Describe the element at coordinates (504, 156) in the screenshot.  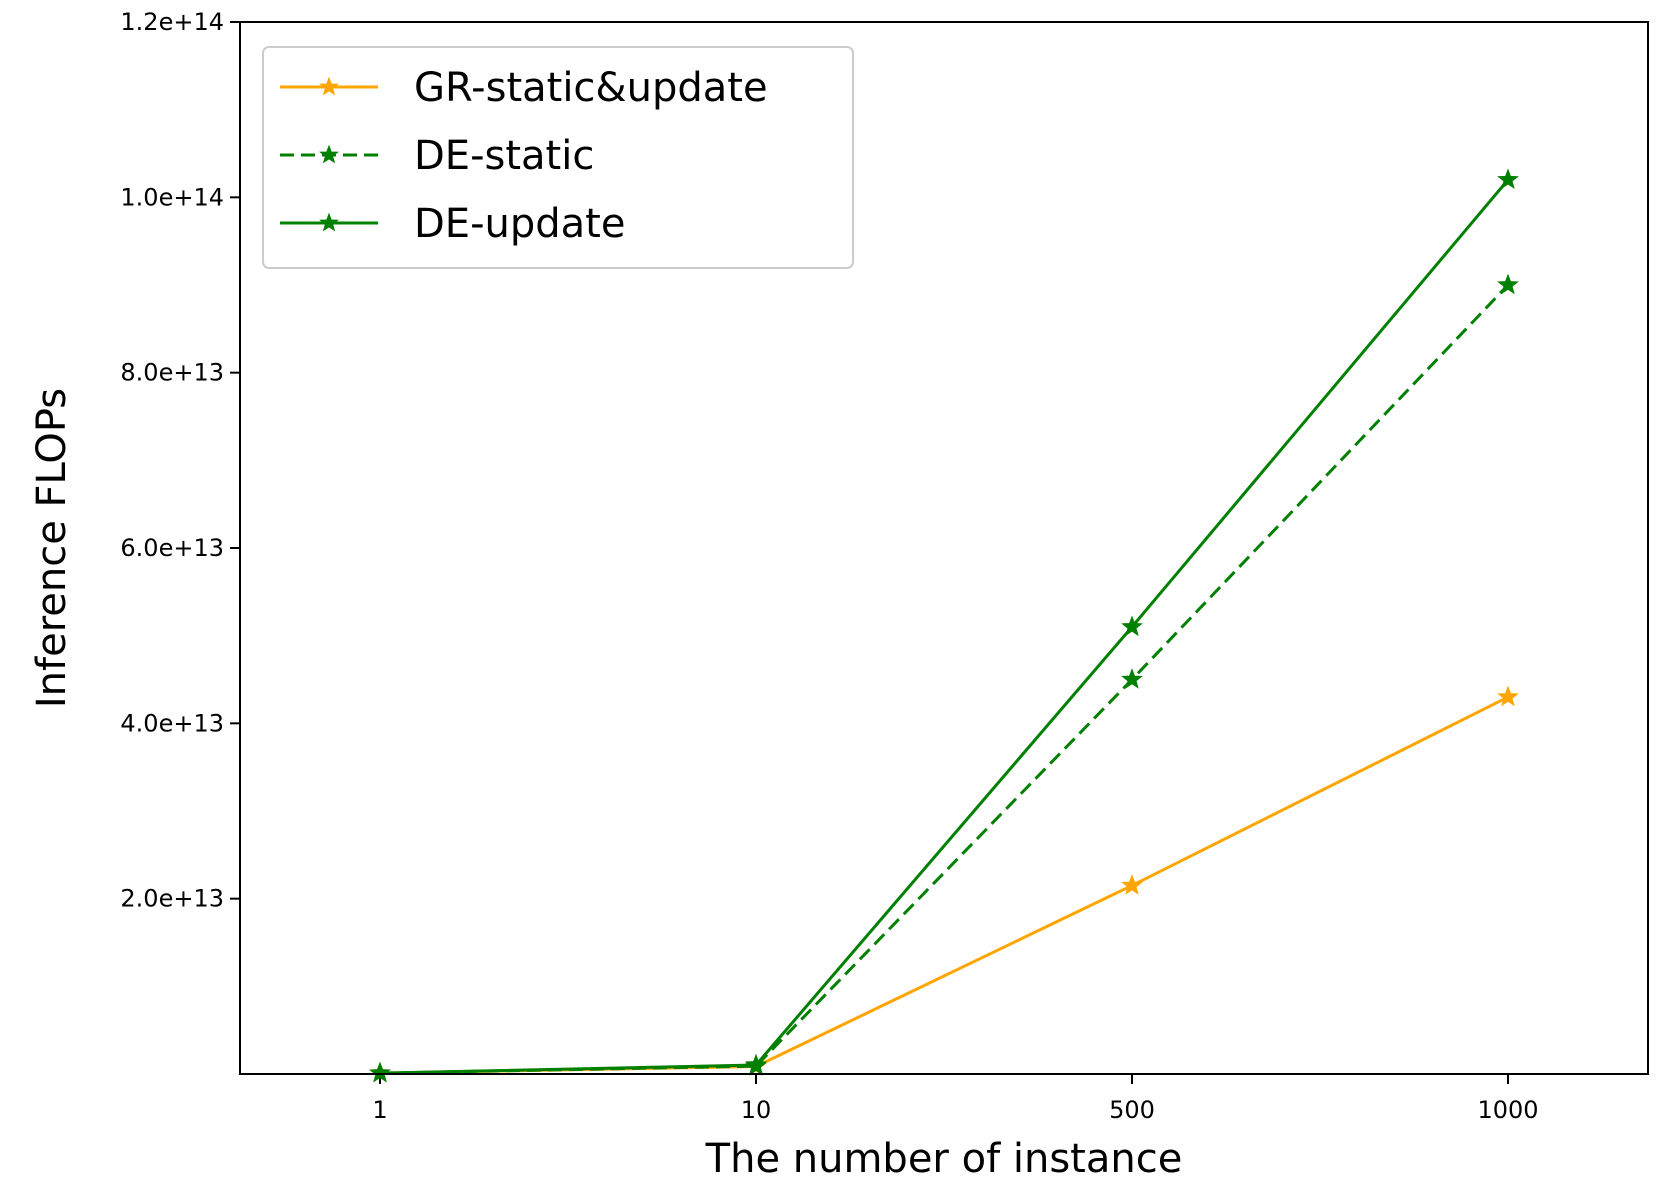
I see `legend-label: DE-static` at that location.